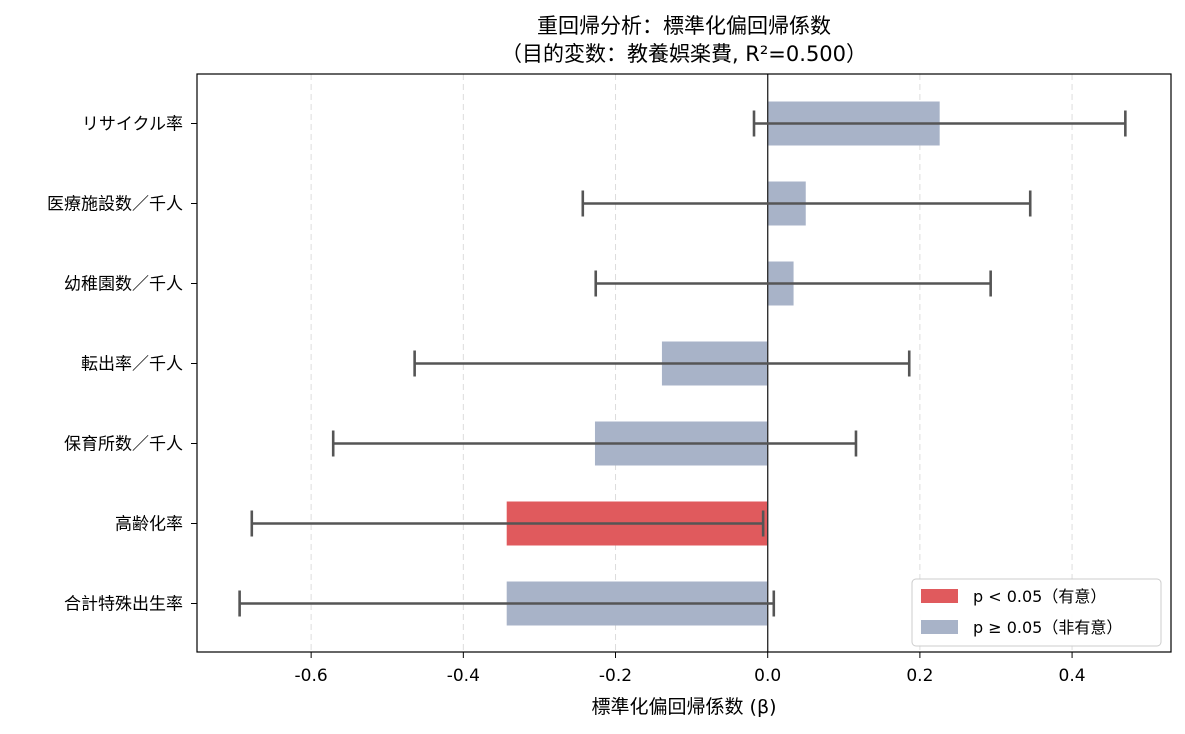 The image size is (1185, 734). I want to click on x-tick-label: 0.0, so click(767, 676).